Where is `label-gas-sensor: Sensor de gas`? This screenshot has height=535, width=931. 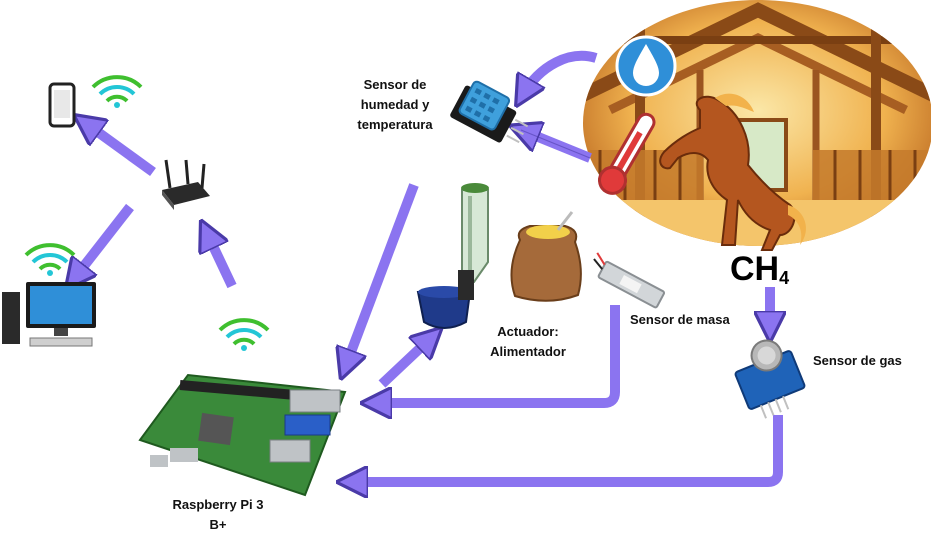 label-gas-sensor: Sensor de gas is located at coordinates (857, 360).